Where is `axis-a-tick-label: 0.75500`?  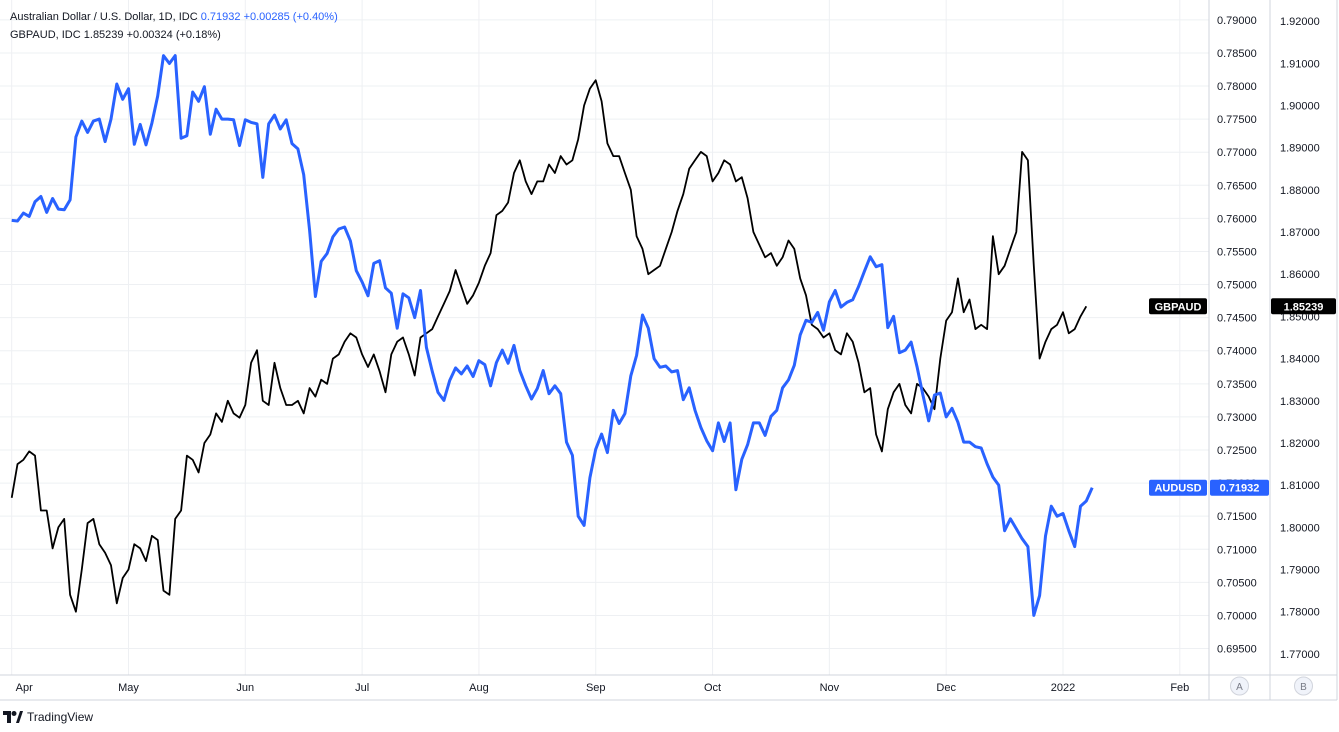 axis-a-tick-label: 0.75500 is located at coordinates (1237, 252).